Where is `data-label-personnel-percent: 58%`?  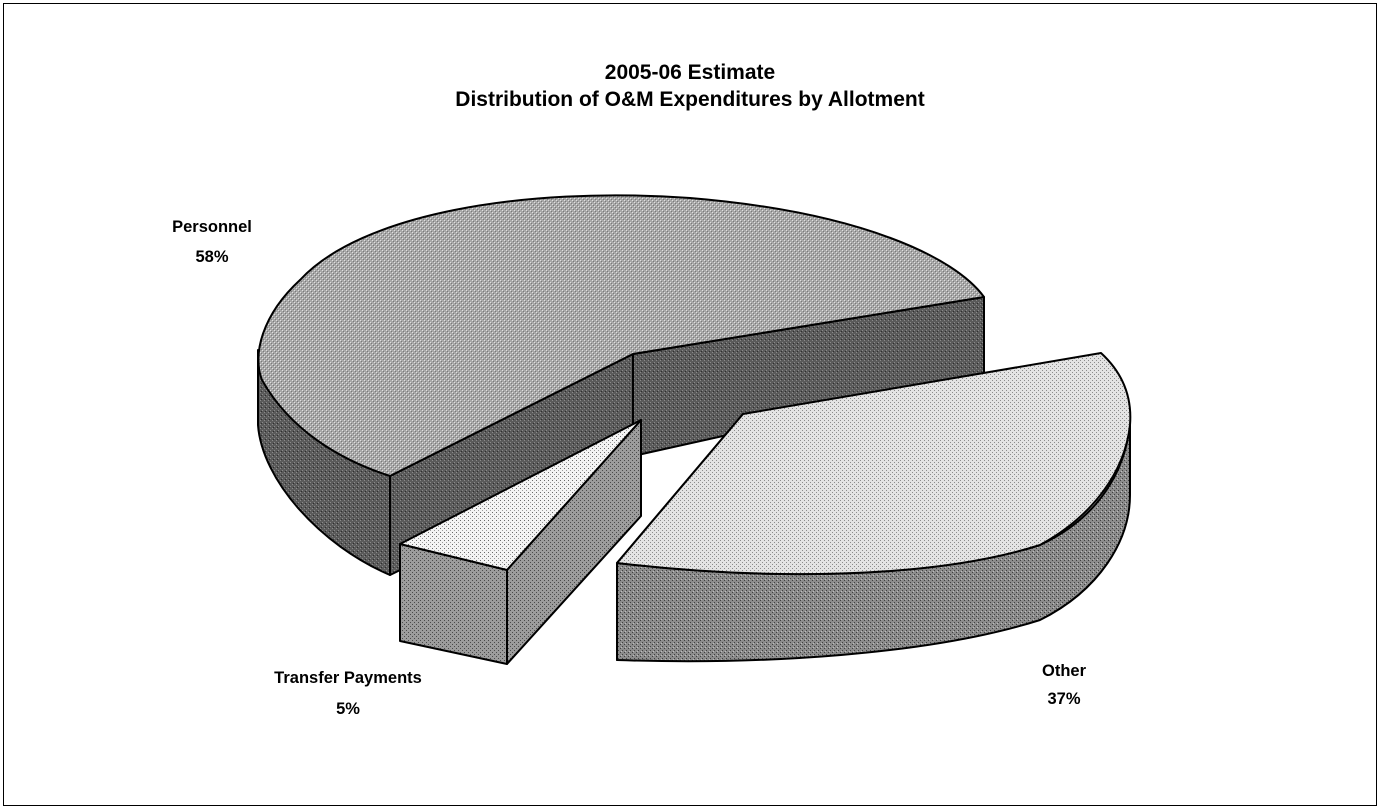
data-label-personnel-percent: 58% is located at coordinates (211, 257).